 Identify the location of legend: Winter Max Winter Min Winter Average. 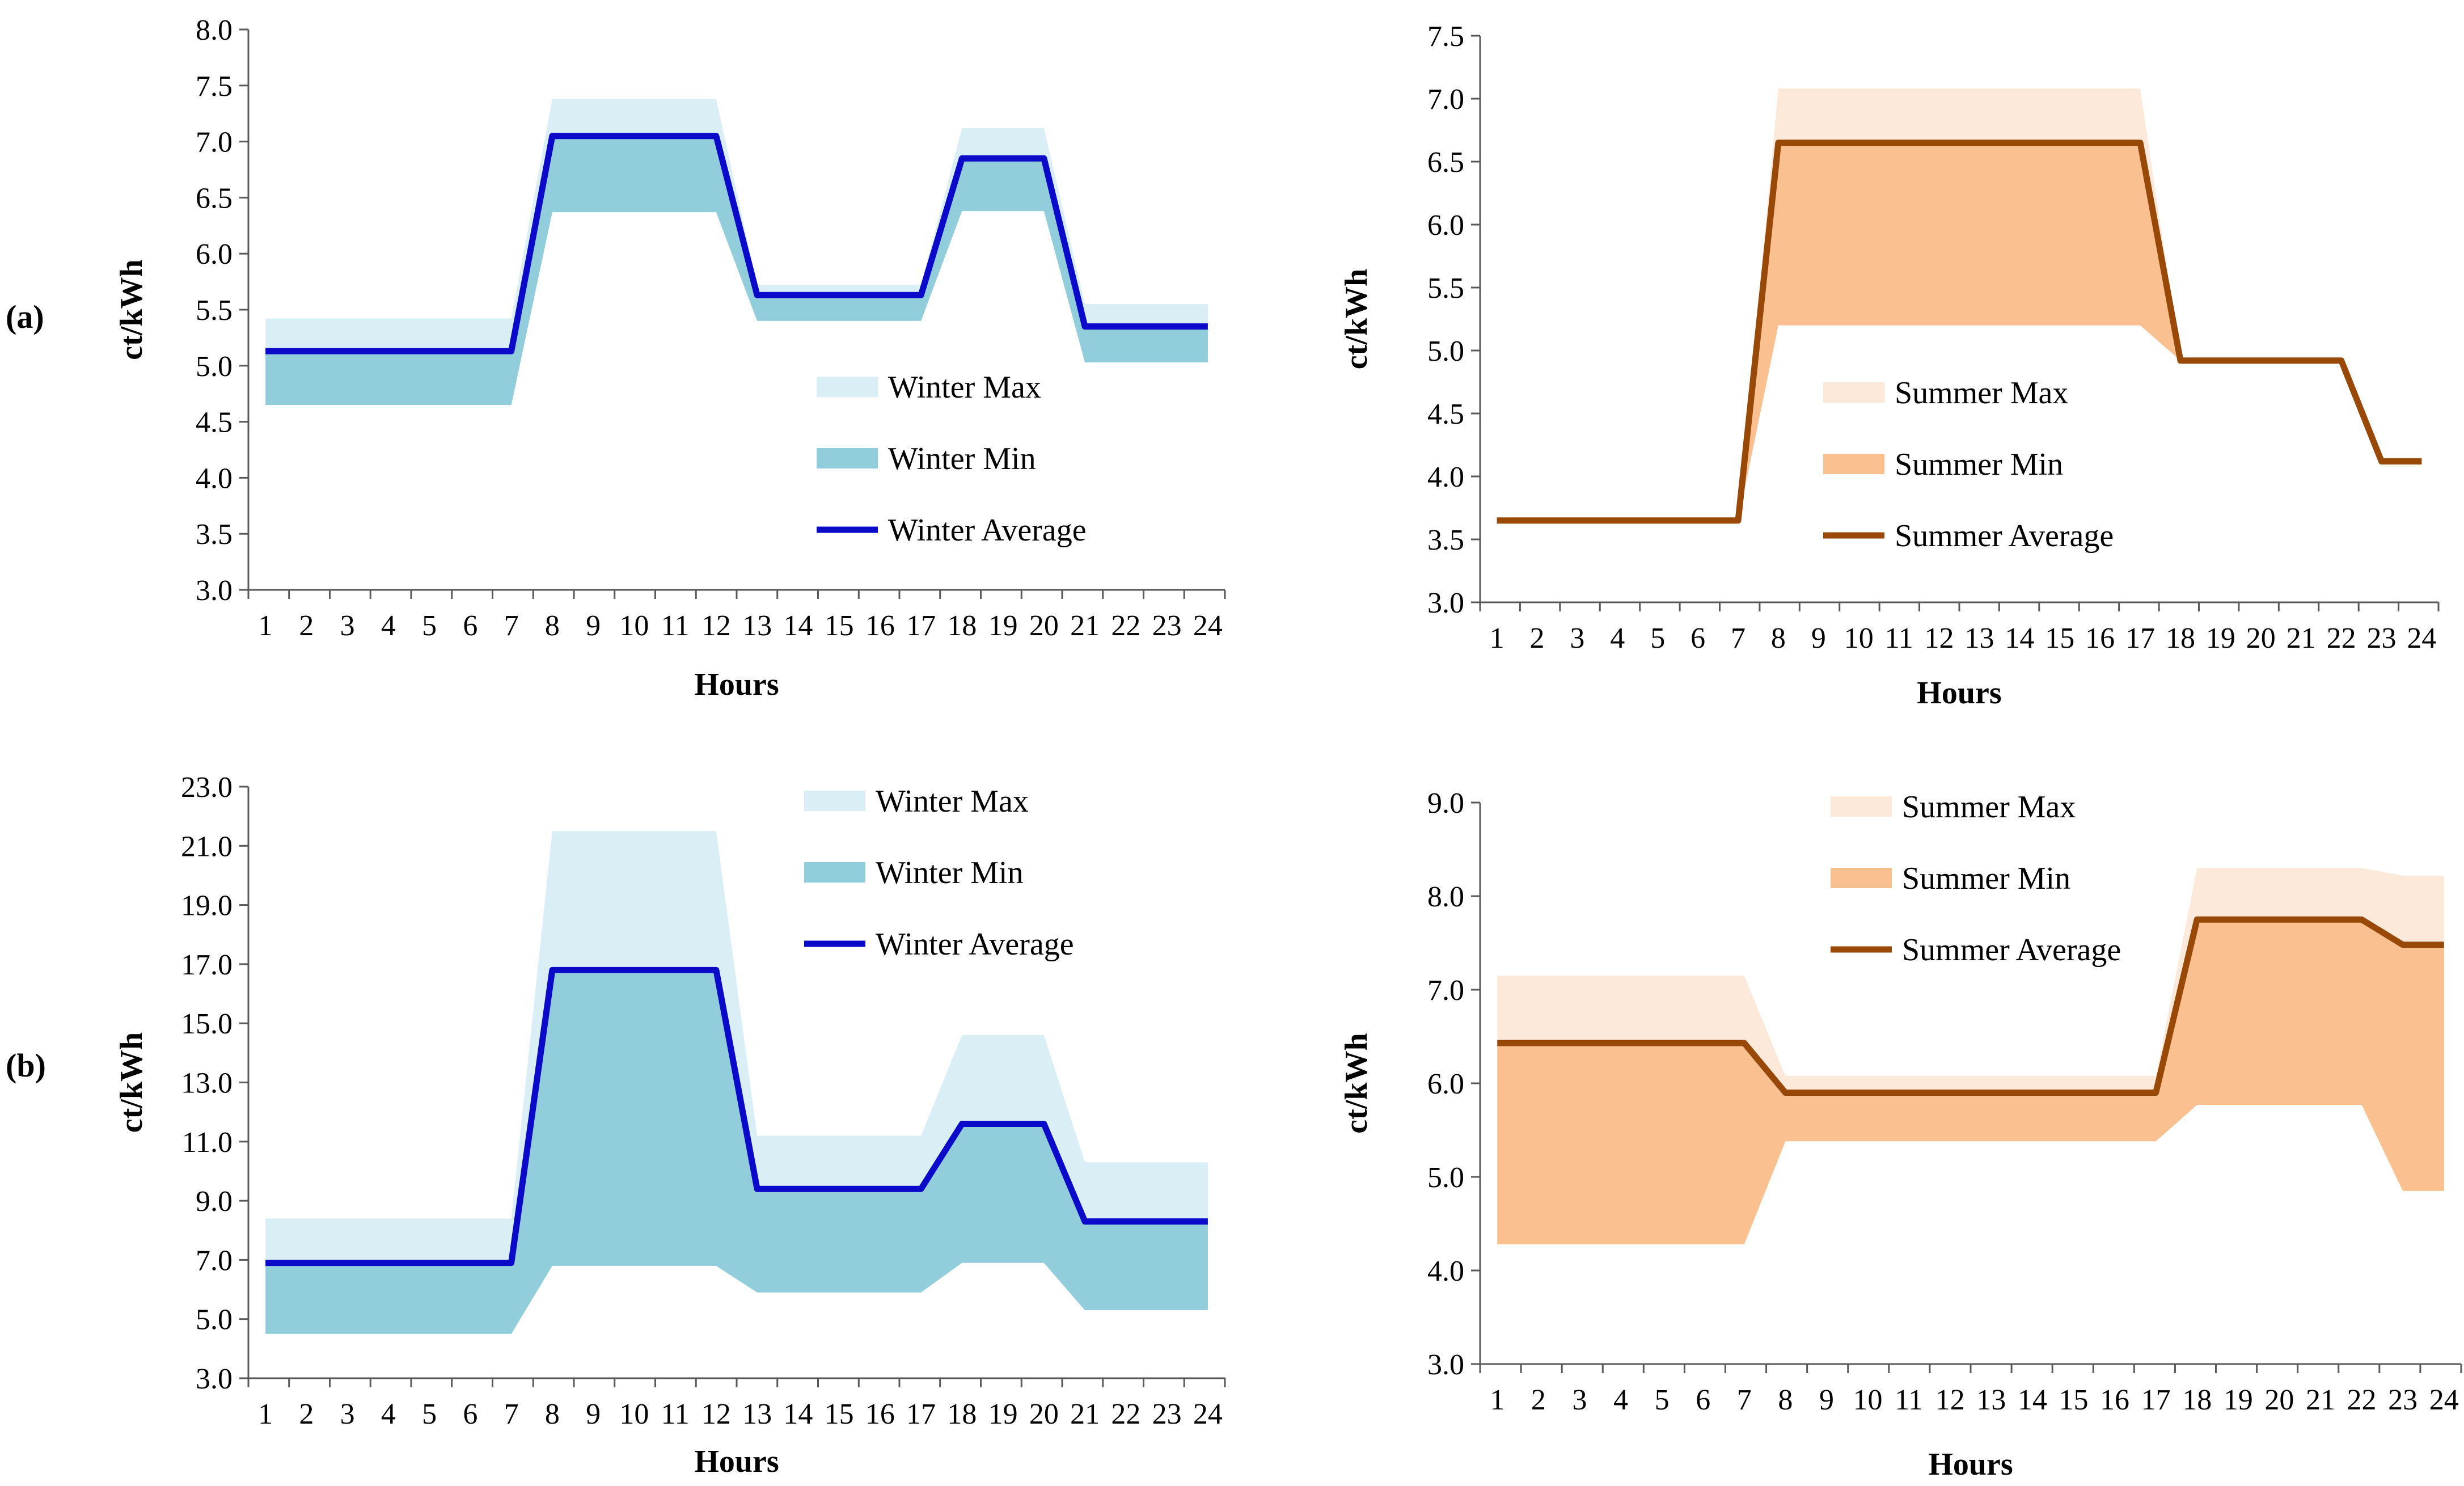
(939, 873).